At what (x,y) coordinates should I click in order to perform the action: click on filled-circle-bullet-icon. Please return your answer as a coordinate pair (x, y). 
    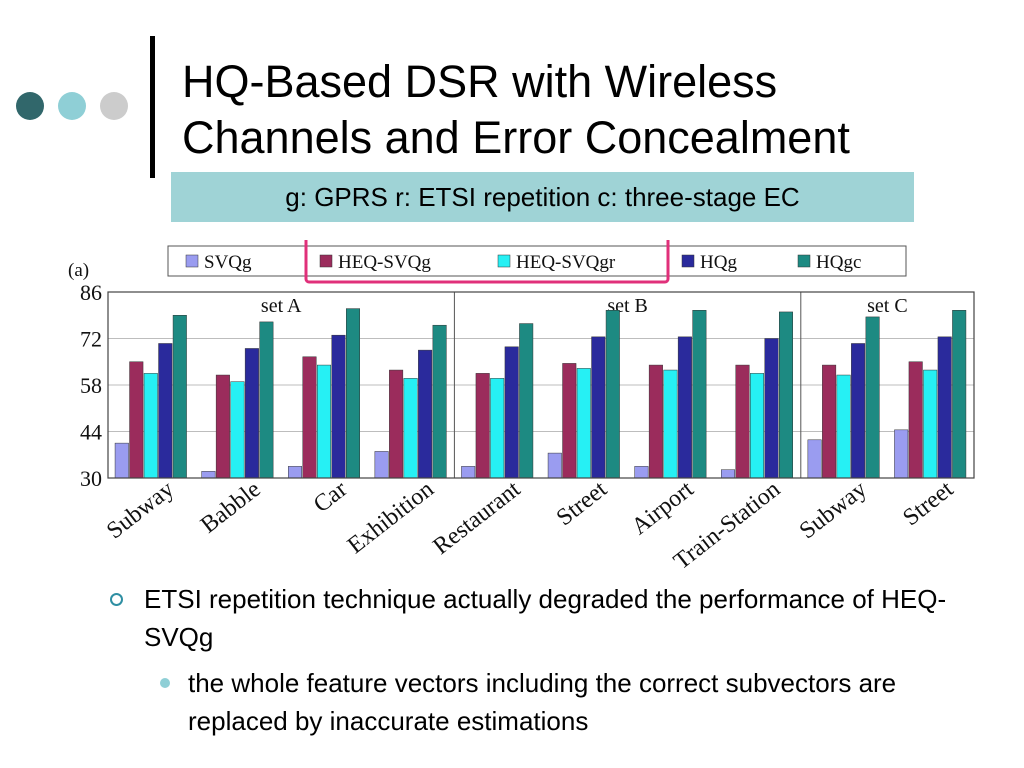
    Looking at the image, I should click on (165, 683).